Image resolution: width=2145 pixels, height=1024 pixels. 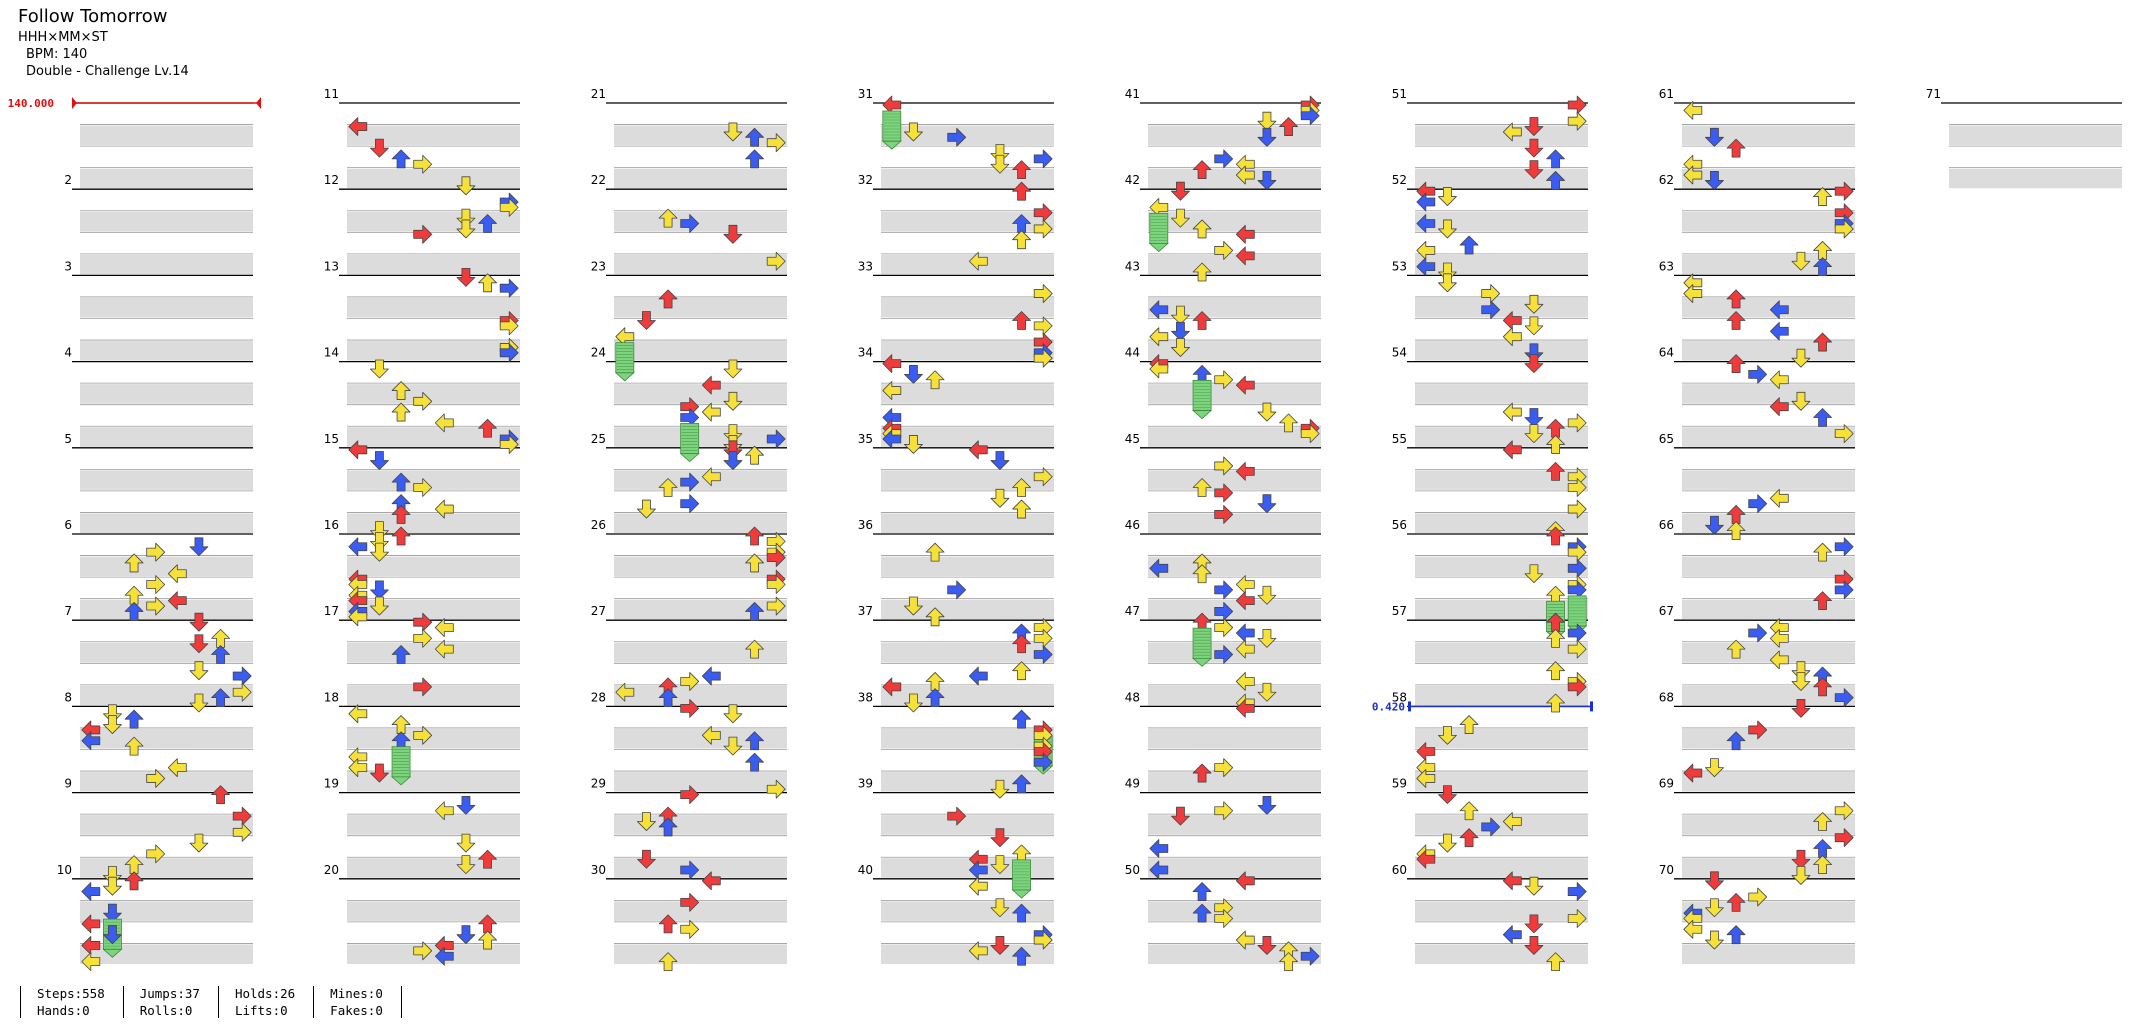 What do you see at coordinates (865, 439) in the screenshot?
I see `measure-number: 35` at bounding box center [865, 439].